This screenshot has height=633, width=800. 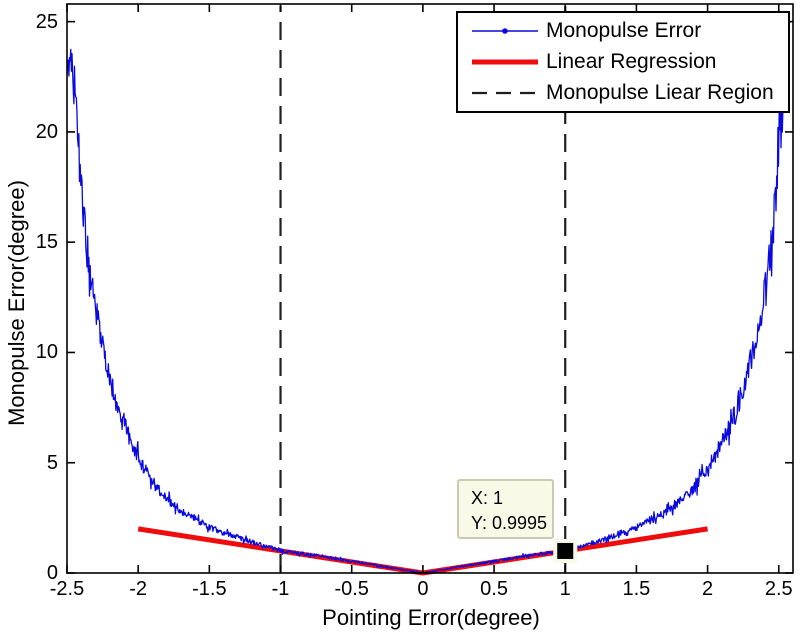 I want to click on datatip: X: 1 Y: 0.9995, so click(x=505, y=509).